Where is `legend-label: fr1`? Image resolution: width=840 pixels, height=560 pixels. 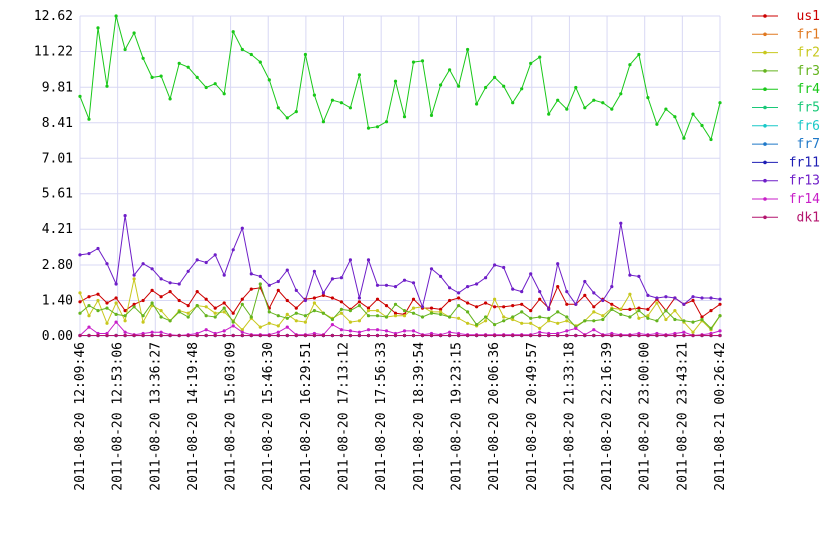
legend-label: fr1 is located at coordinates (808, 34).